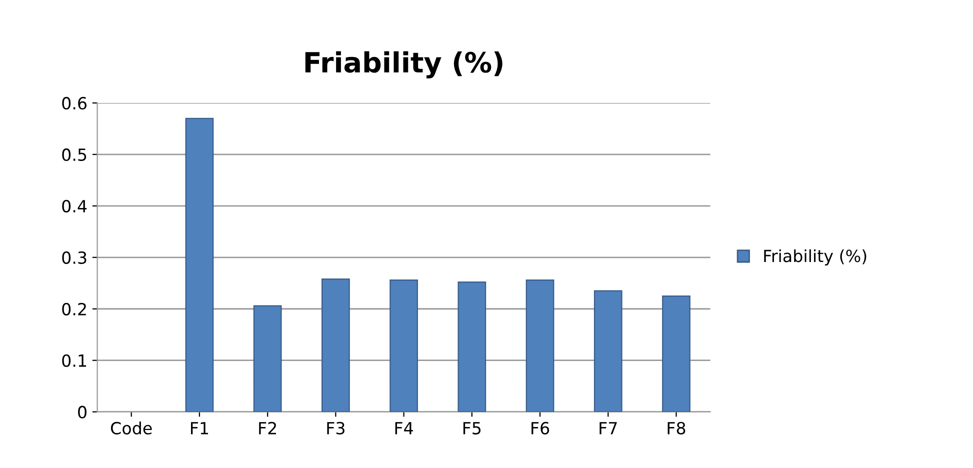 The image size is (973, 468). What do you see at coordinates (74, 309) in the screenshot?
I see `y-tick-label: 0.2` at bounding box center [74, 309].